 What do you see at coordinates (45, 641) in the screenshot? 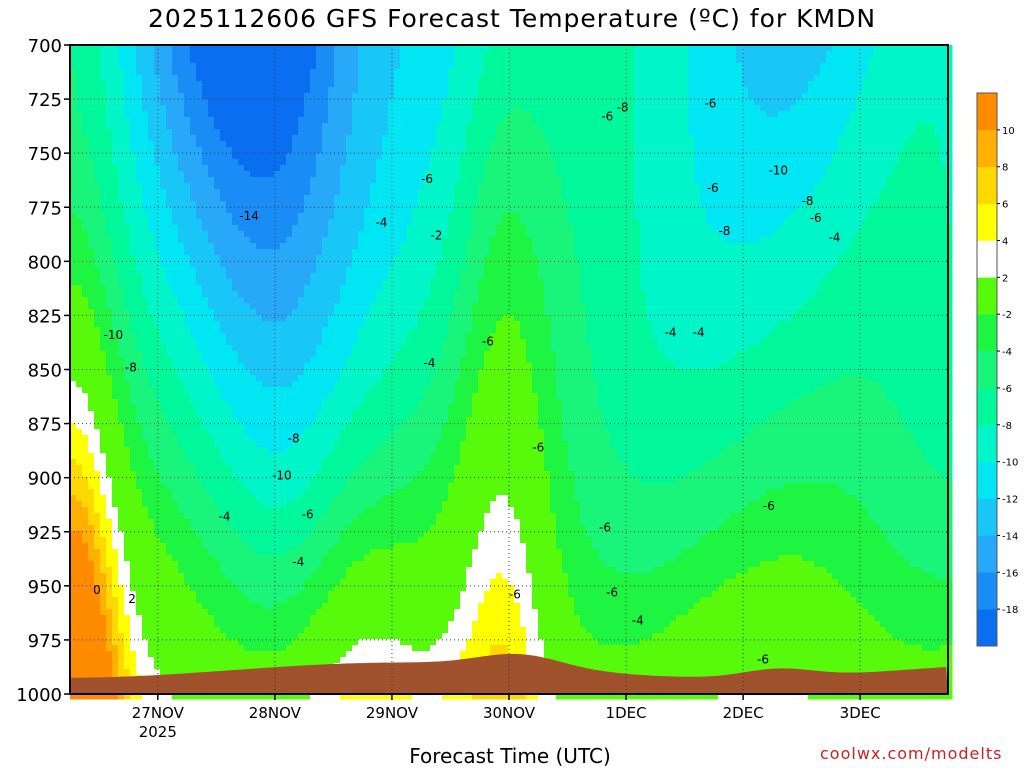
I see `y-tick-label: 975` at bounding box center [45, 641].